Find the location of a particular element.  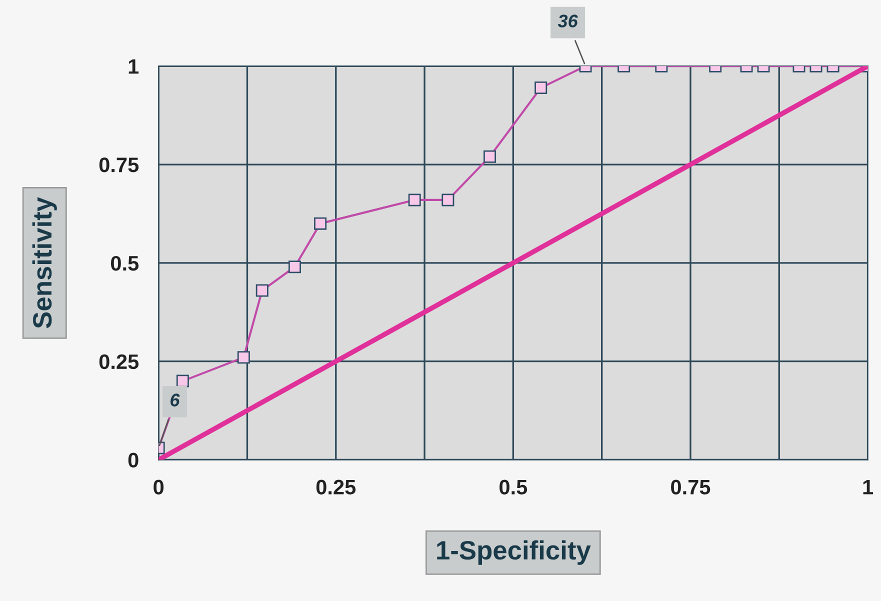

y-tick-label: 0 is located at coordinates (133, 460).